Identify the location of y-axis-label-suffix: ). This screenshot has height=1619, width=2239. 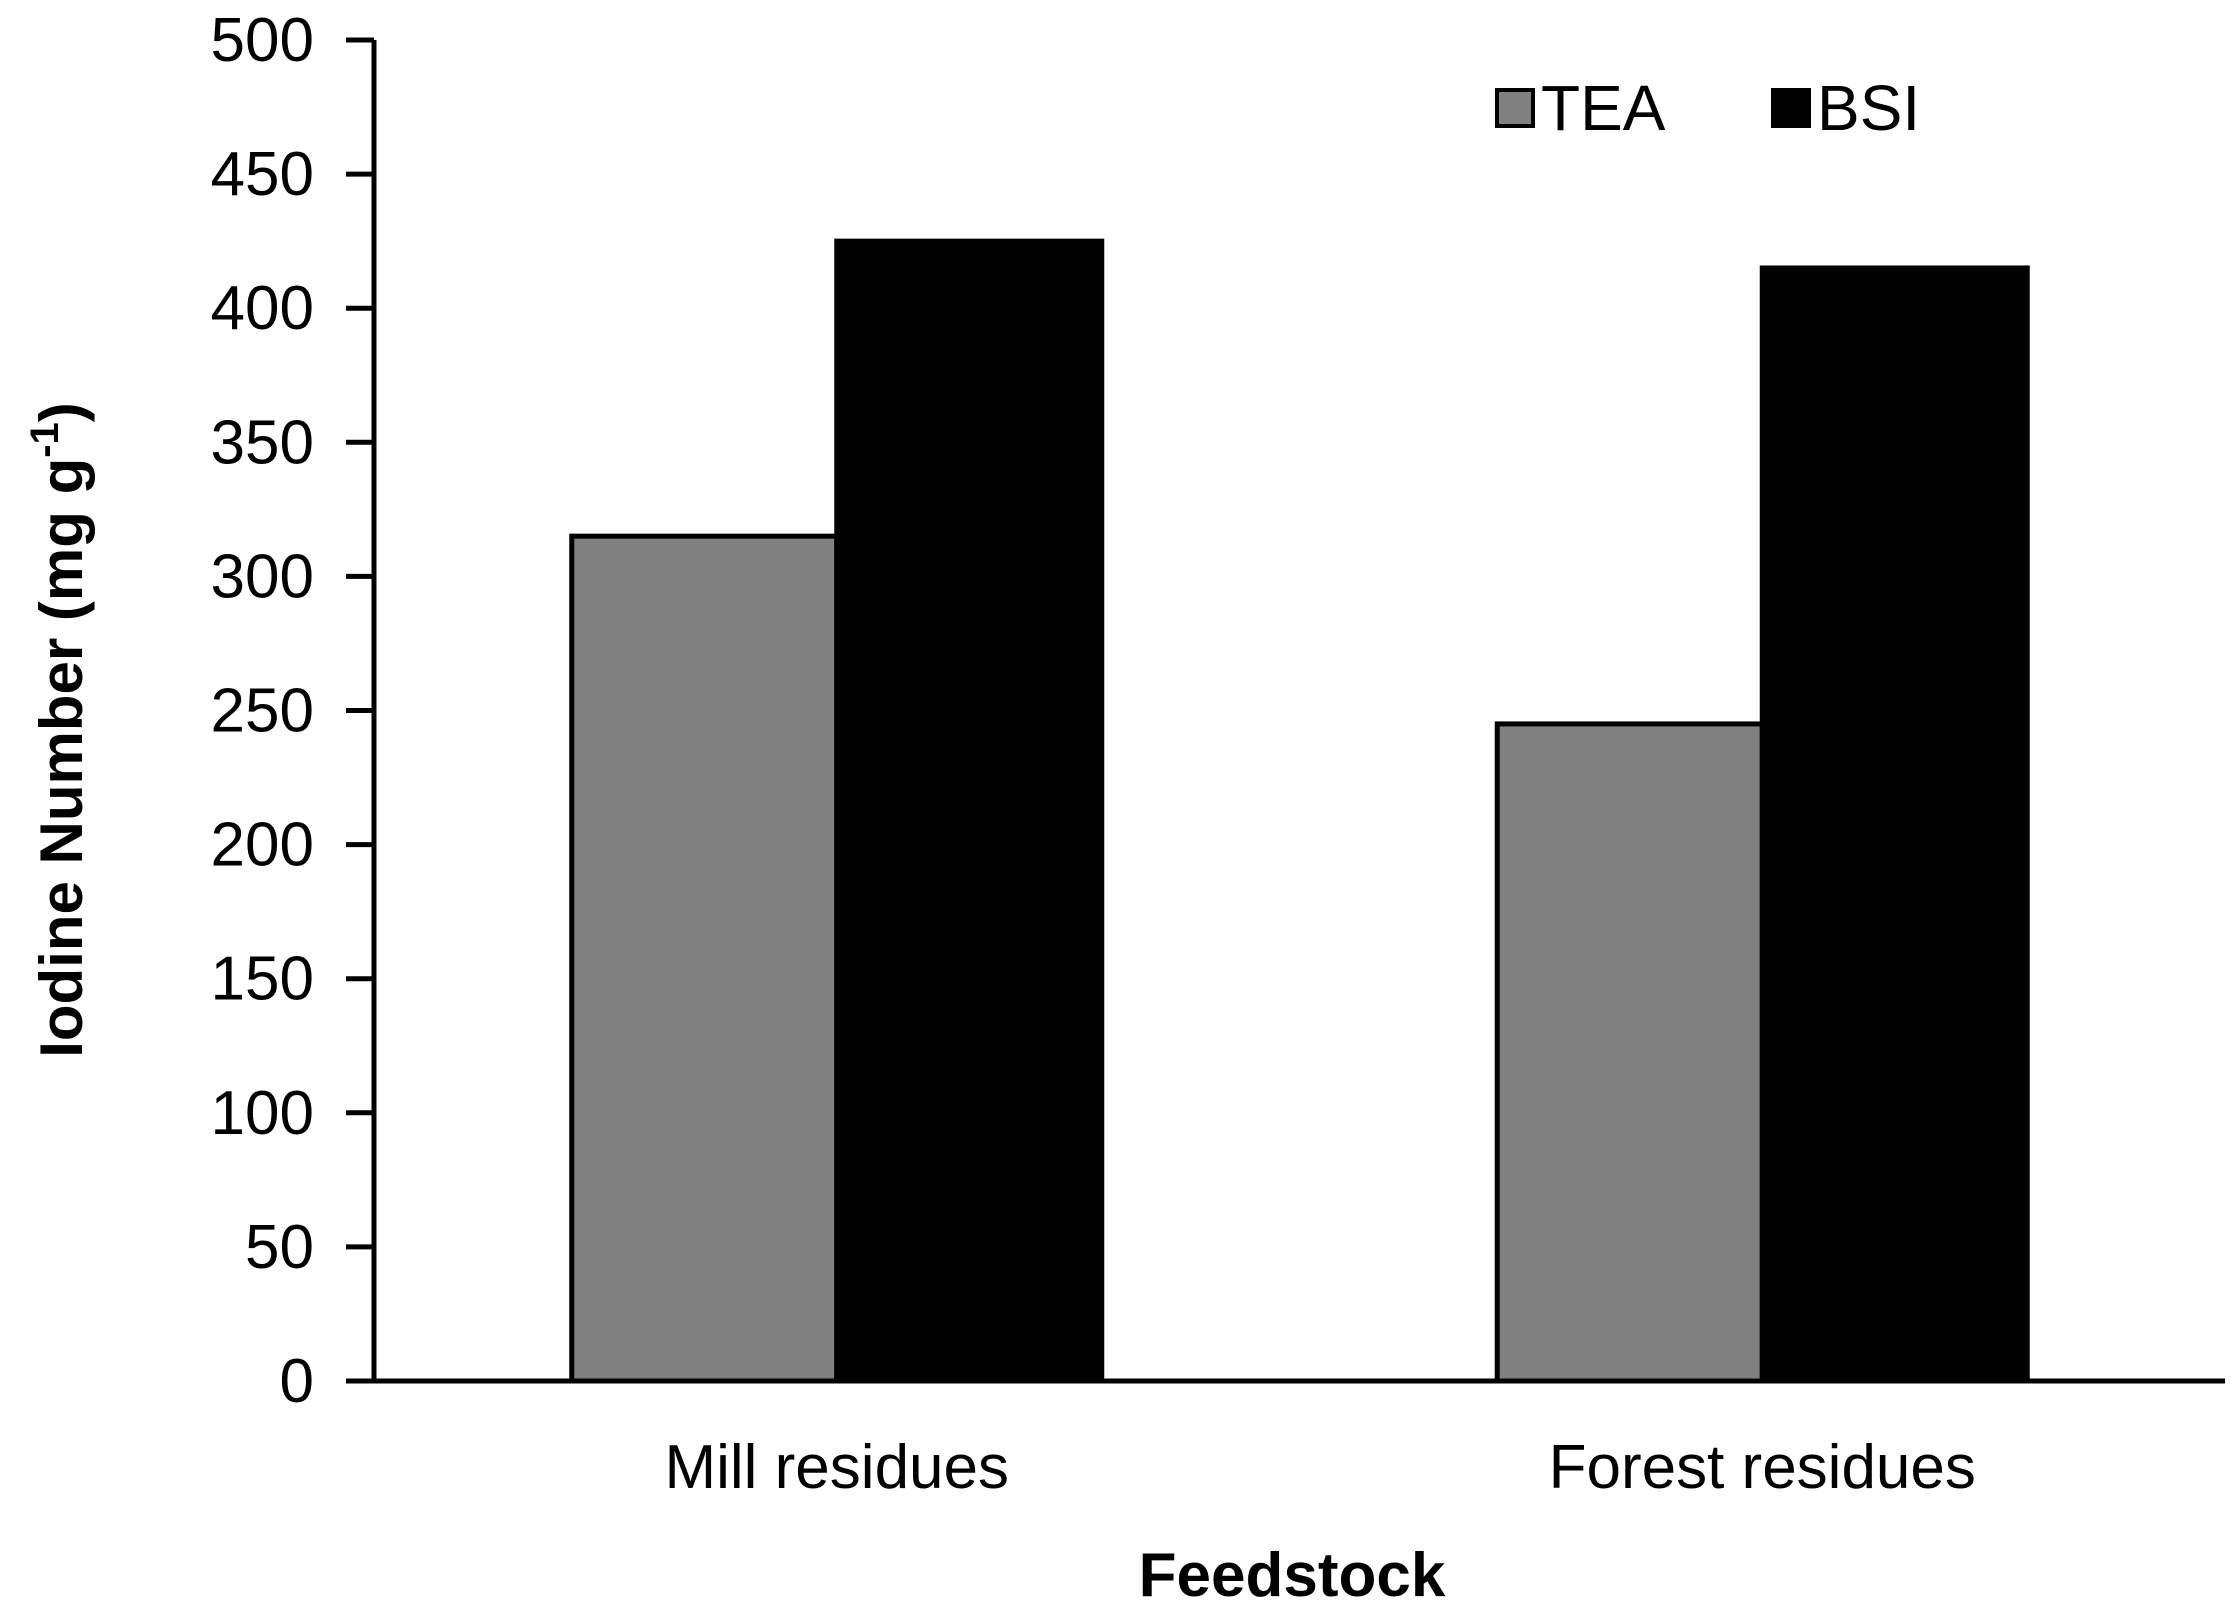
(61, 412).